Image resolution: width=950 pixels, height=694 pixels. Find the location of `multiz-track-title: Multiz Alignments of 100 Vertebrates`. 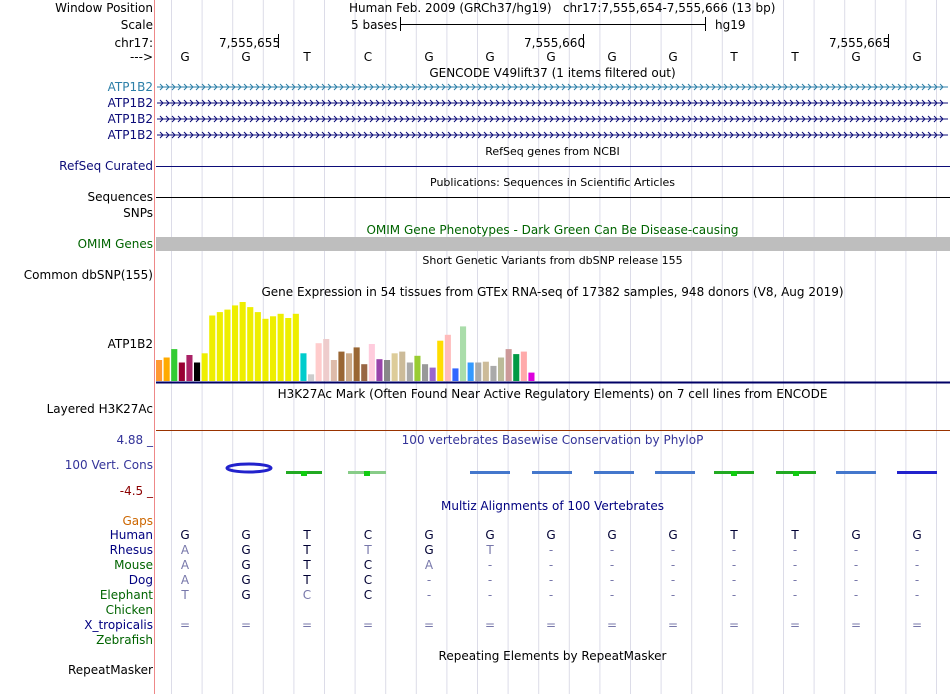

multiz-track-title: Multiz Alignments of 100 Vertebrates is located at coordinates (552, 506).